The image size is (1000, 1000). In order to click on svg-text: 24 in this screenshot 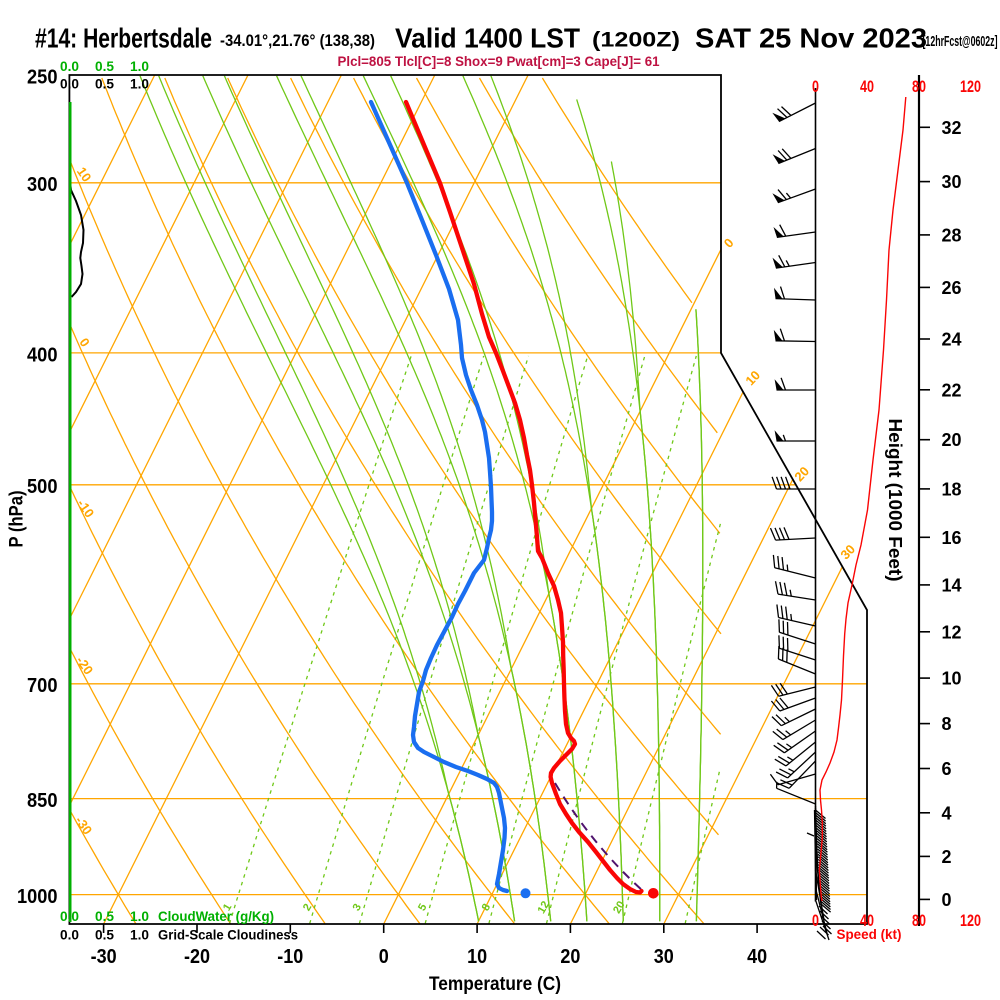, I will do `click(952, 340)`.